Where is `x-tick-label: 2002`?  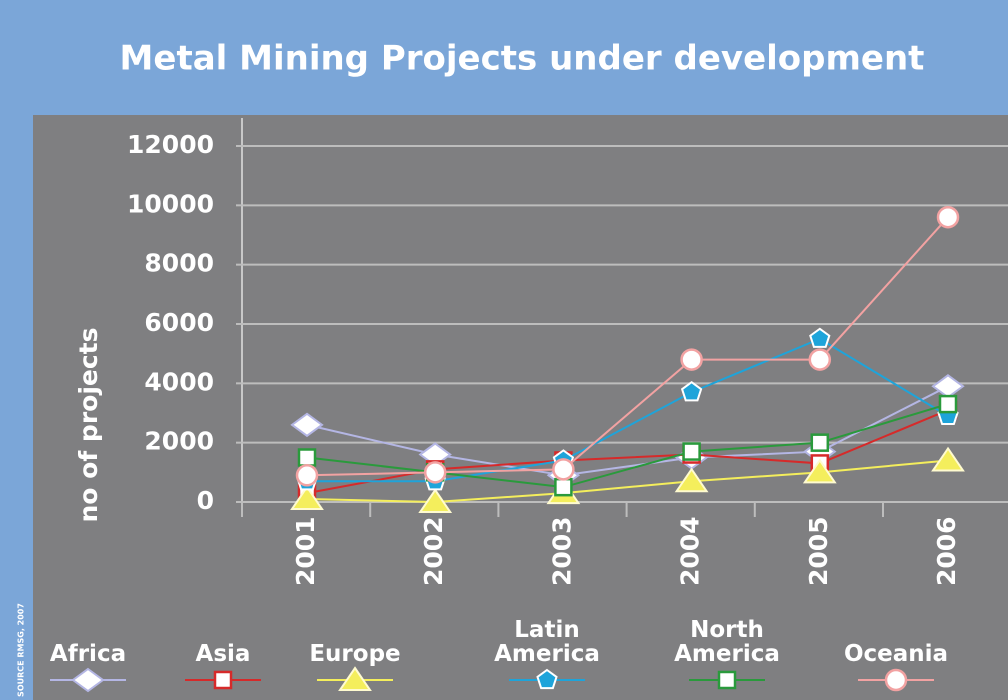 x-tick-label: 2002 is located at coordinates (433, 551).